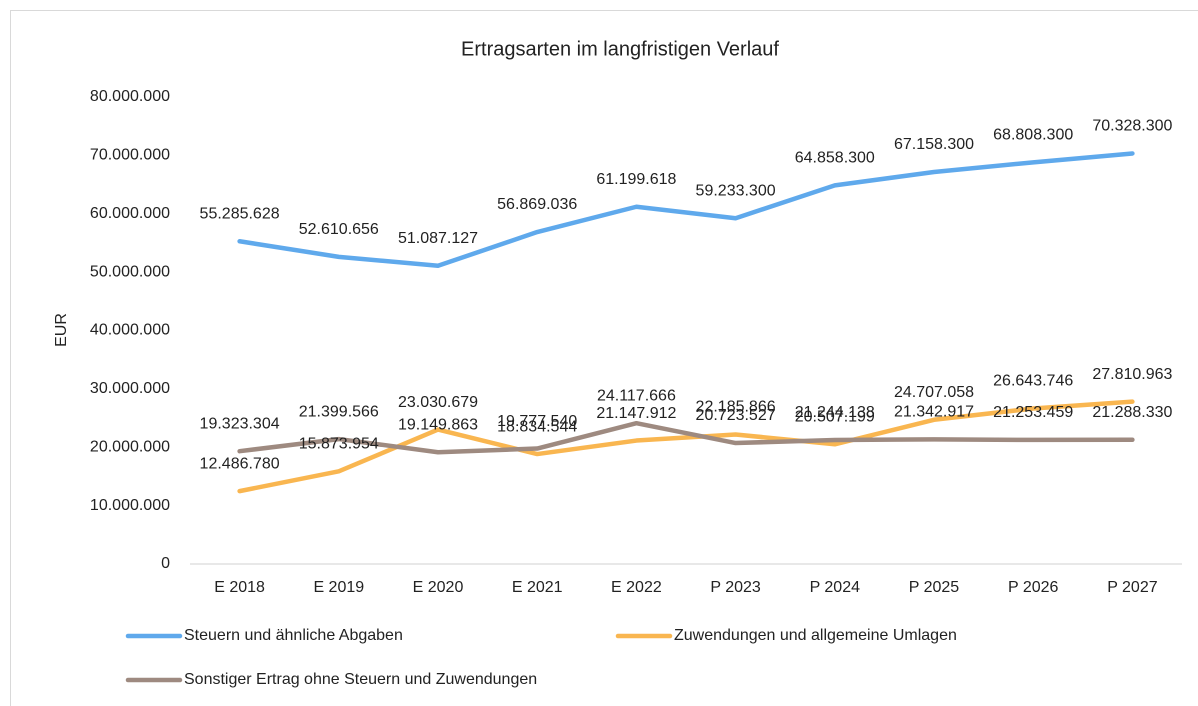 This screenshot has width=1198, height=706. I want to click on y-tick-label: 0, so click(165, 563).